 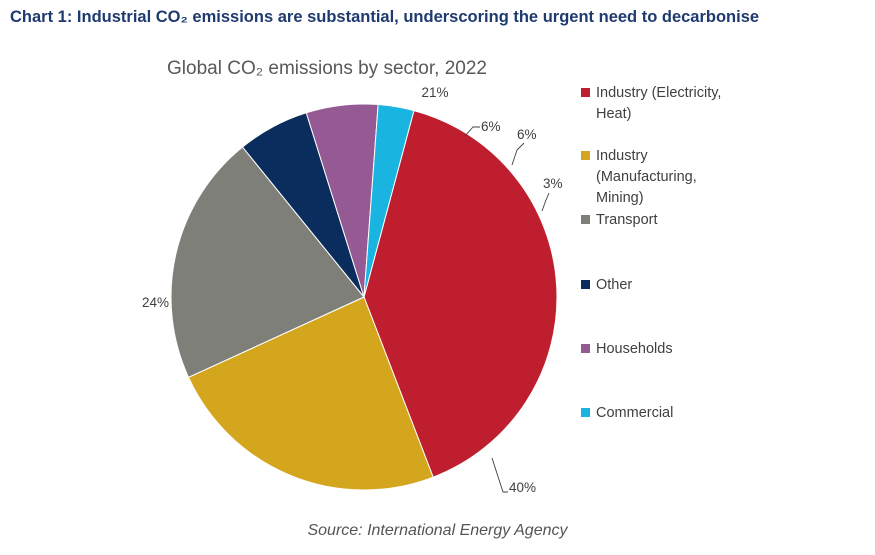 I want to click on legend-item-transport: Transport, so click(x=619, y=220).